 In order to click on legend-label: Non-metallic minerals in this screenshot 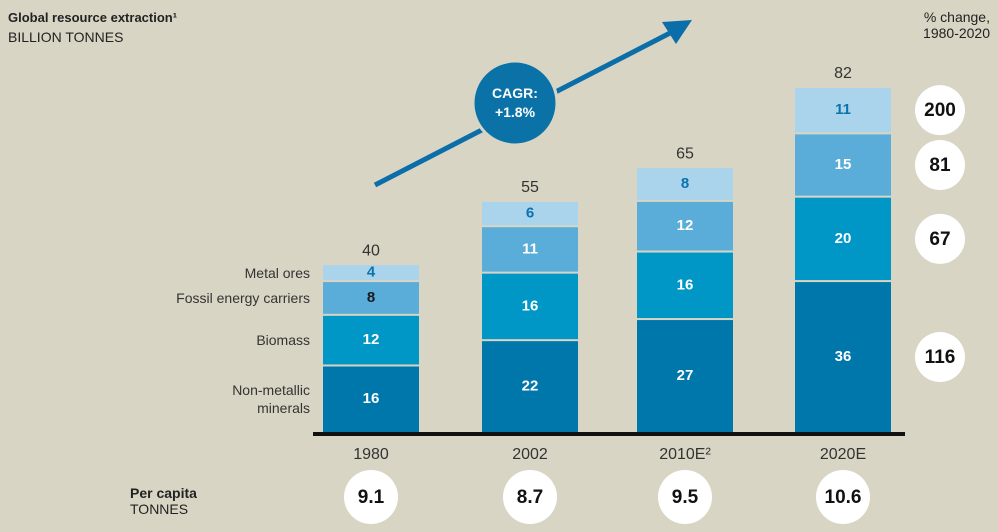, I will do `click(271, 399)`.